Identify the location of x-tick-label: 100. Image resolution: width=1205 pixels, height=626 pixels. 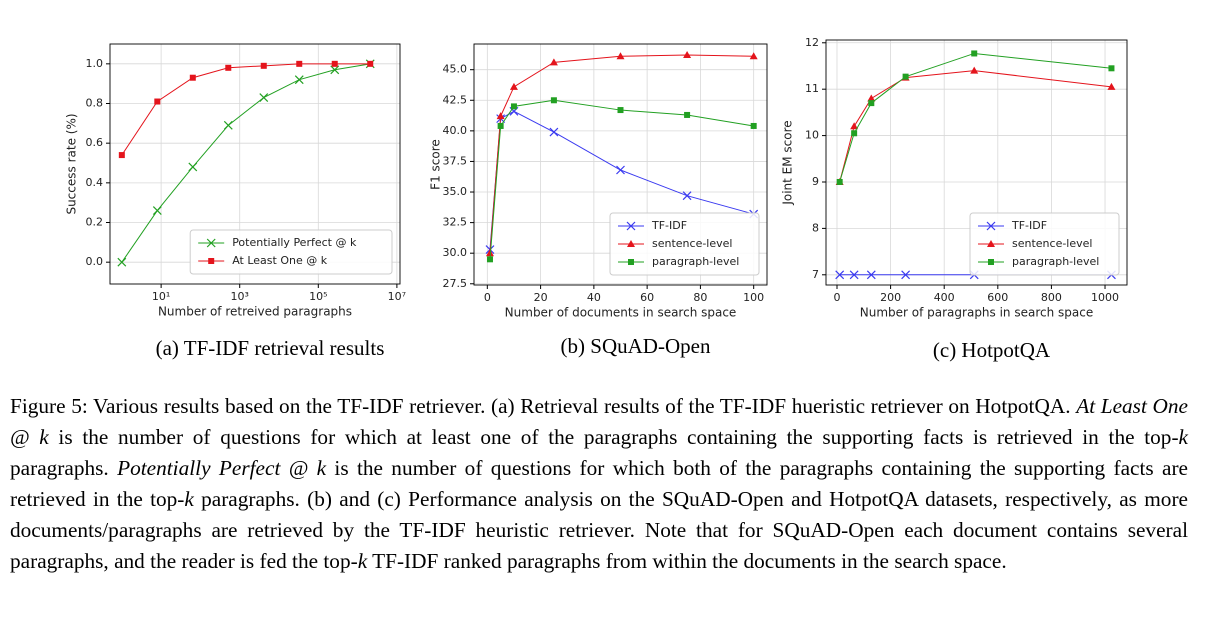
(753, 297).